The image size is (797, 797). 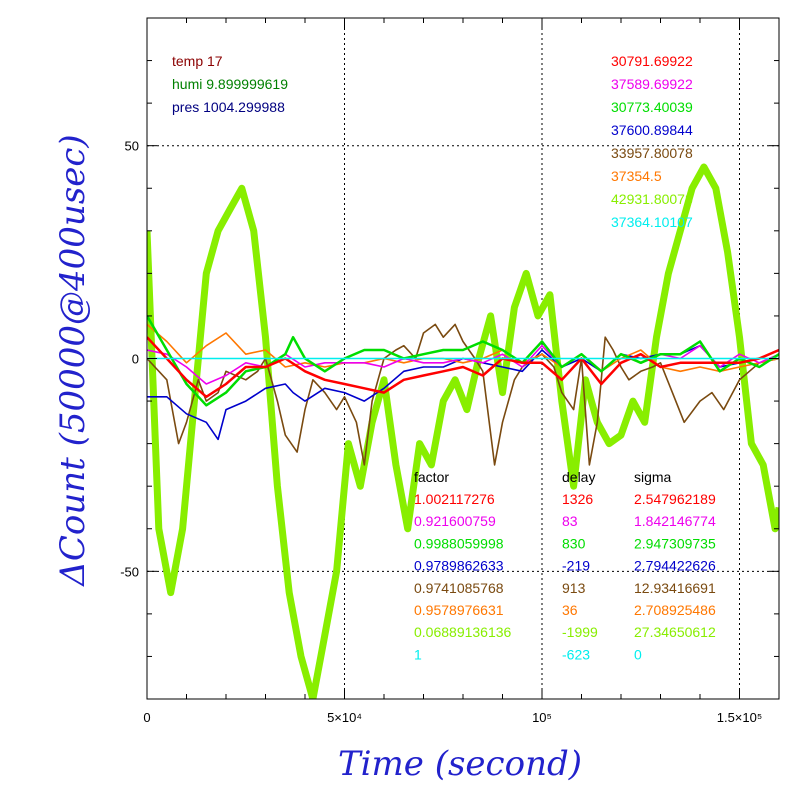 What do you see at coordinates (463, 632) in the screenshot?
I see `table-cell-factor: 0.06889136136` at bounding box center [463, 632].